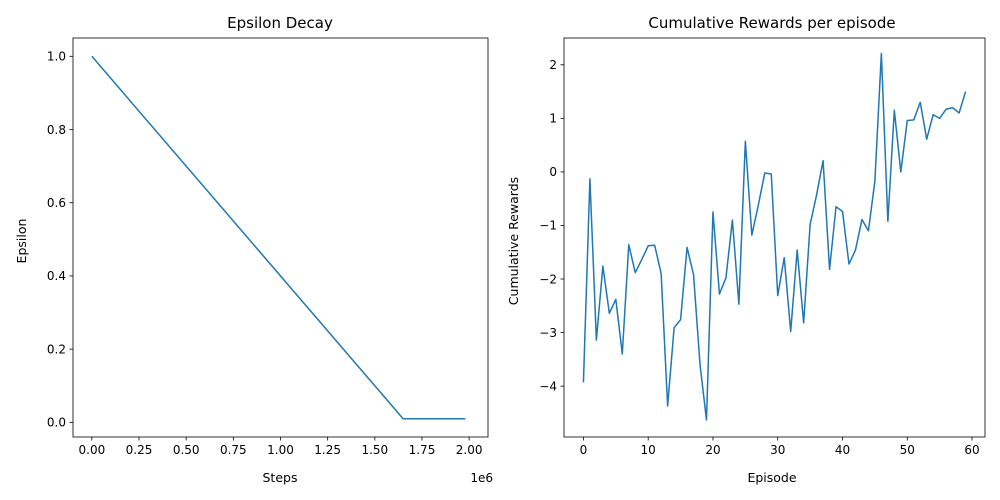 This screenshot has height=500, width=1000. I want to click on y-tick-label: −1, so click(548, 226).